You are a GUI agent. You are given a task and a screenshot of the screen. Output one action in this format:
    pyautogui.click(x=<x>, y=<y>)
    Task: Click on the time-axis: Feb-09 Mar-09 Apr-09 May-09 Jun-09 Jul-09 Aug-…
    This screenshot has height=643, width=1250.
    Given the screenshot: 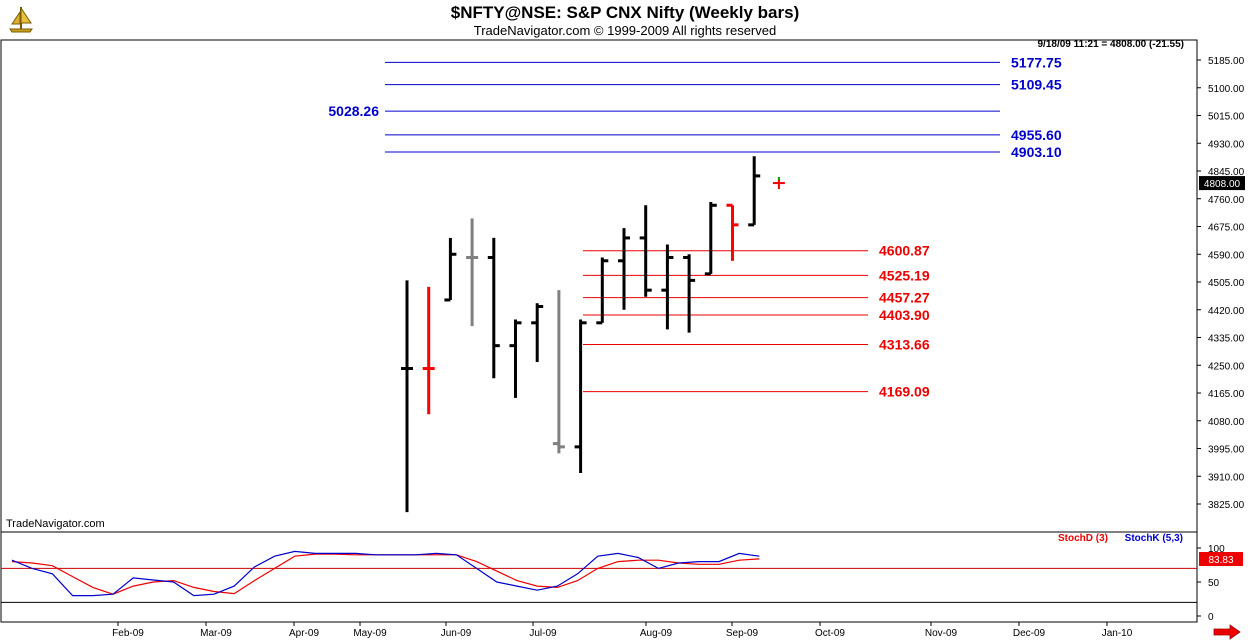 What is the action you would take?
    pyautogui.click(x=622, y=630)
    